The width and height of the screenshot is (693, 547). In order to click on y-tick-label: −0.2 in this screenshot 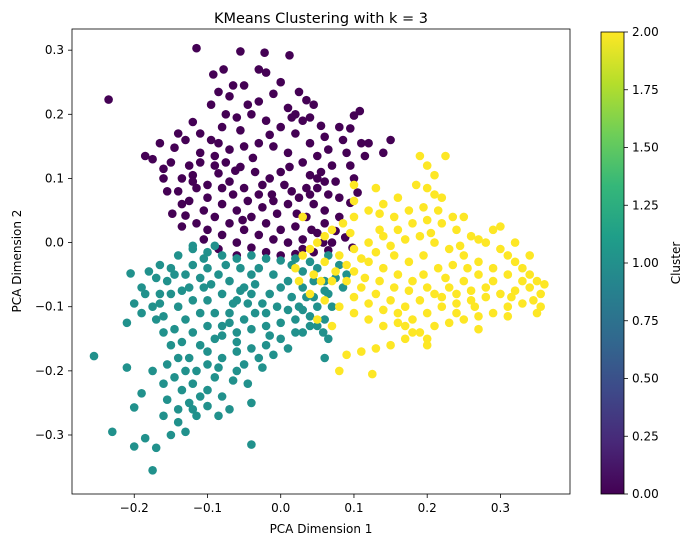, I will do `click(49, 371)`.